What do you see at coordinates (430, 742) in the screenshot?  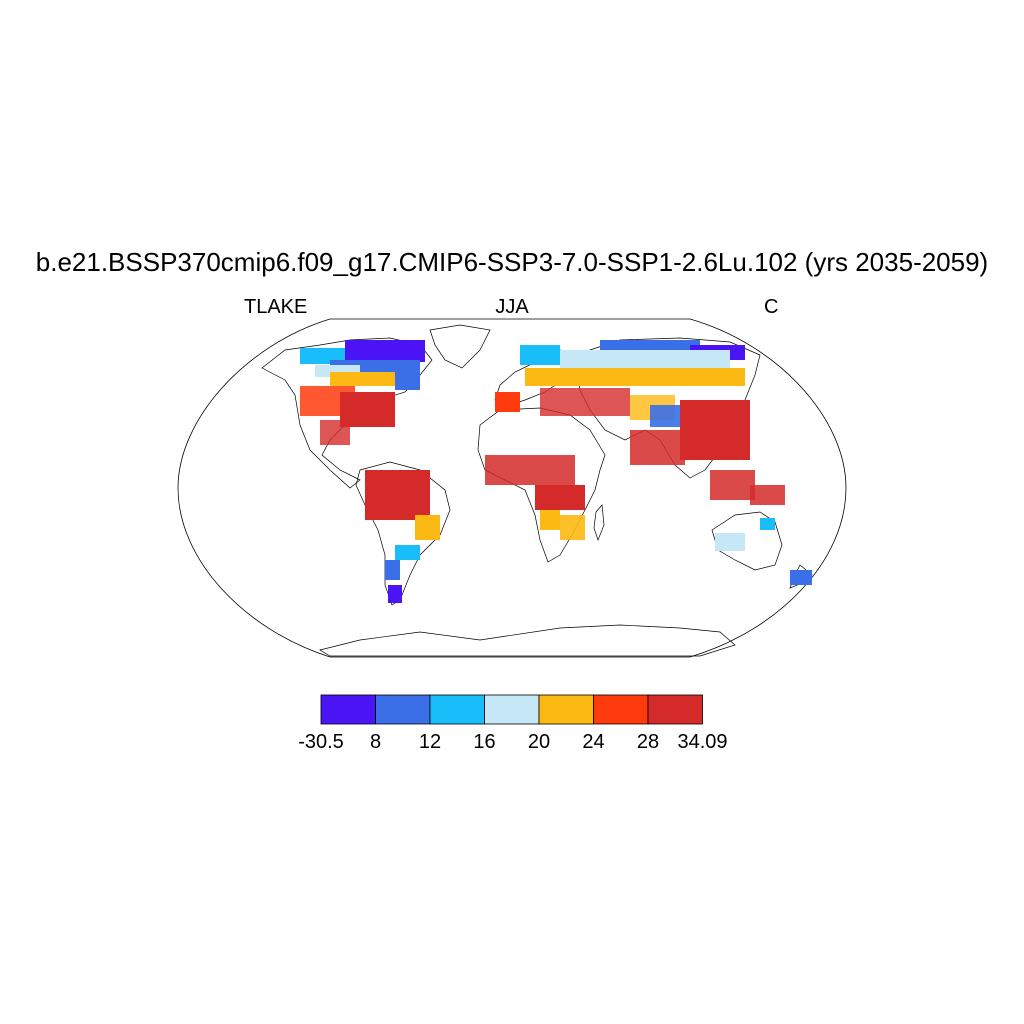 I see `colorbar-tick-label: 12` at bounding box center [430, 742].